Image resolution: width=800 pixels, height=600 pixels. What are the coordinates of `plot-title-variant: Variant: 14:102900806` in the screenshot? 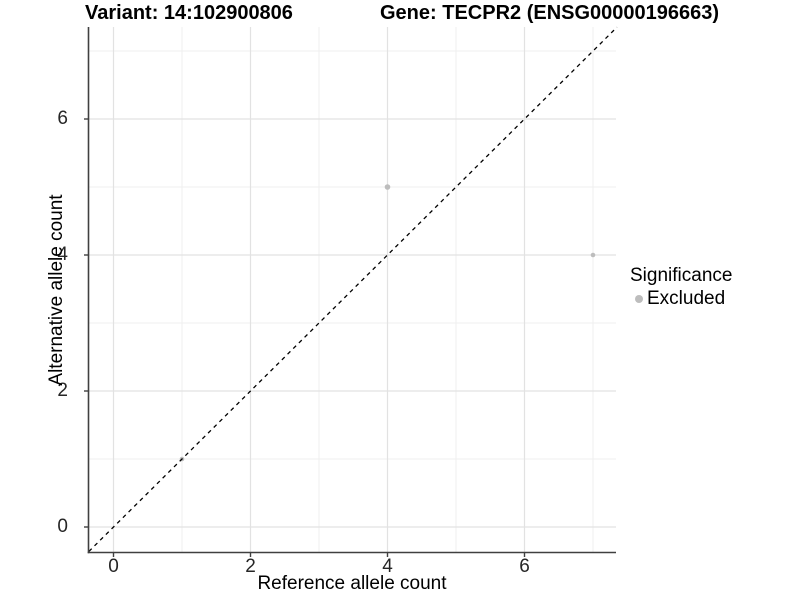 It's located at (189, 13).